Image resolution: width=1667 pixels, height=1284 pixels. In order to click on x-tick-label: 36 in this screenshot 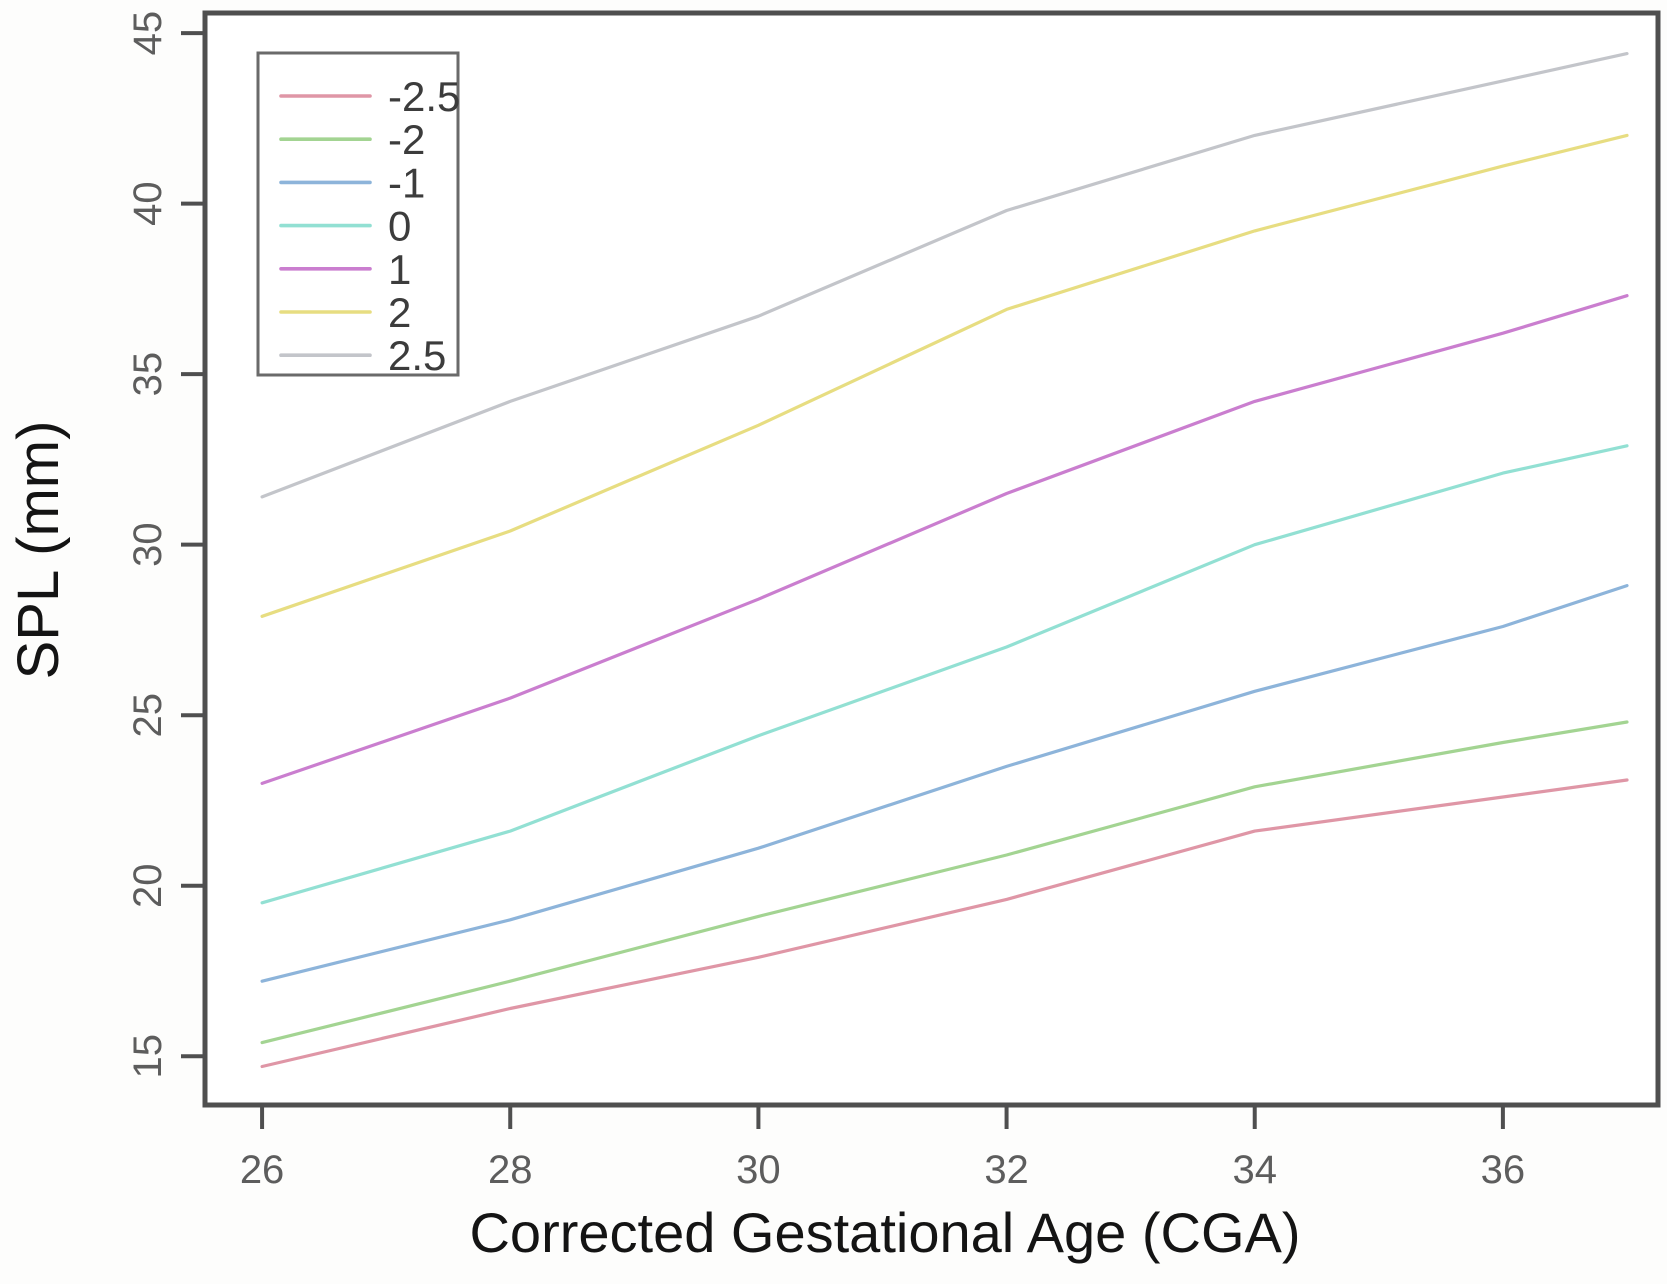, I will do `click(1503, 1170)`.